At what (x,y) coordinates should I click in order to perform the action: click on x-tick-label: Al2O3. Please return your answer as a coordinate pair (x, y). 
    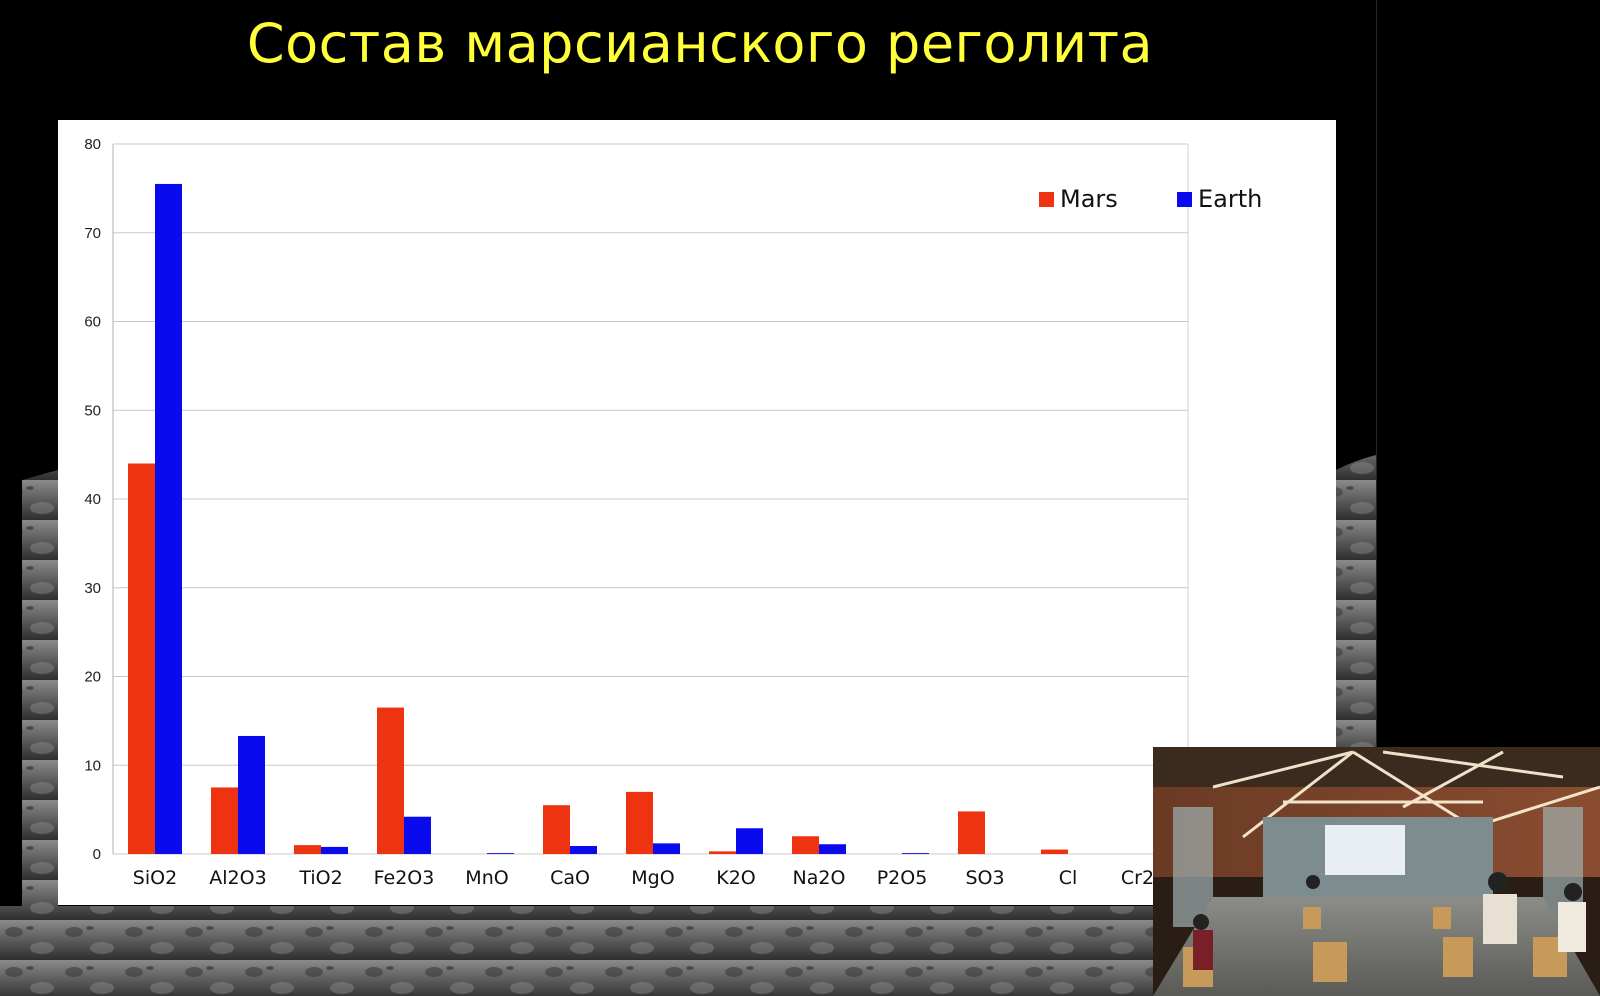
    Looking at the image, I should click on (237, 878).